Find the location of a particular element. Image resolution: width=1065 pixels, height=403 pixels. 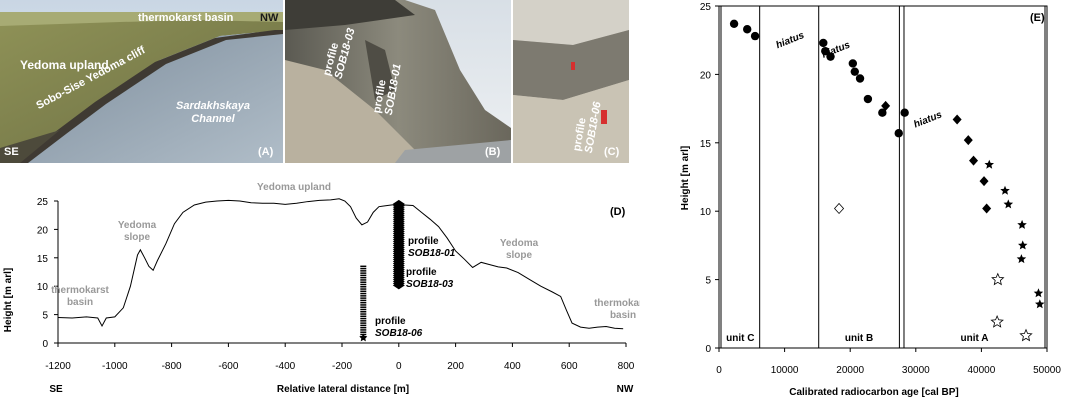

chart-d-panel-label: (D) is located at coordinates (618, 212).